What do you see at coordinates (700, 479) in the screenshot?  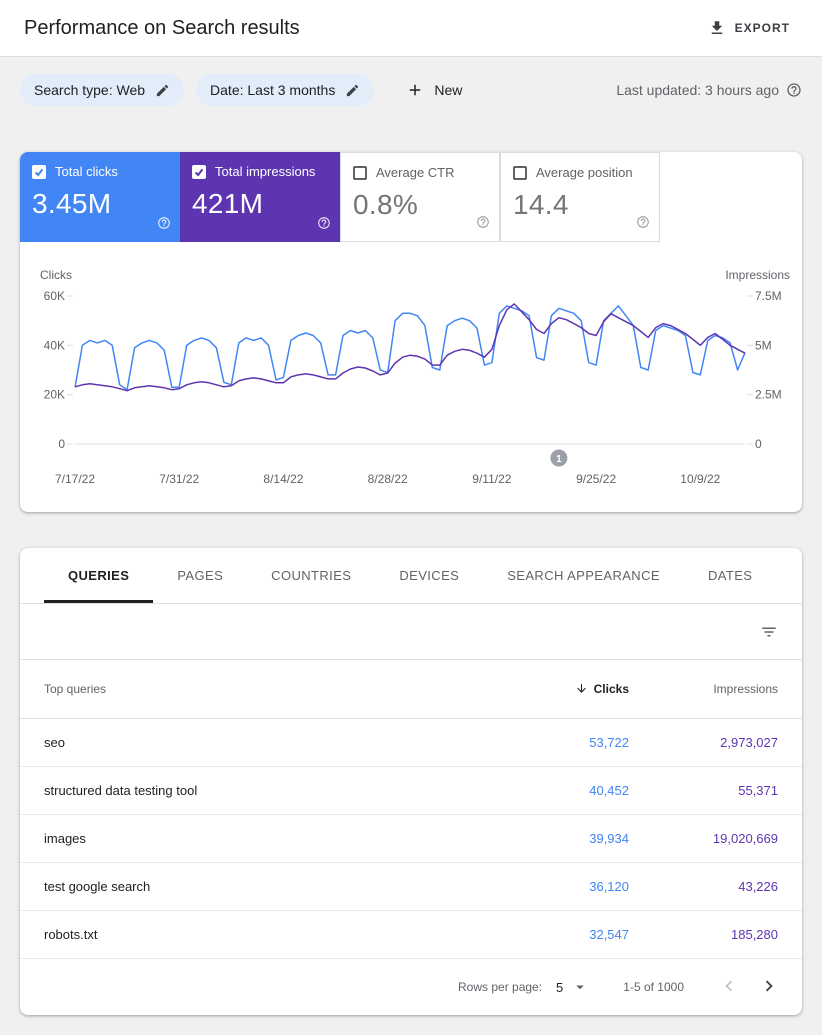 I see `svg-text: 10/9/22` at bounding box center [700, 479].